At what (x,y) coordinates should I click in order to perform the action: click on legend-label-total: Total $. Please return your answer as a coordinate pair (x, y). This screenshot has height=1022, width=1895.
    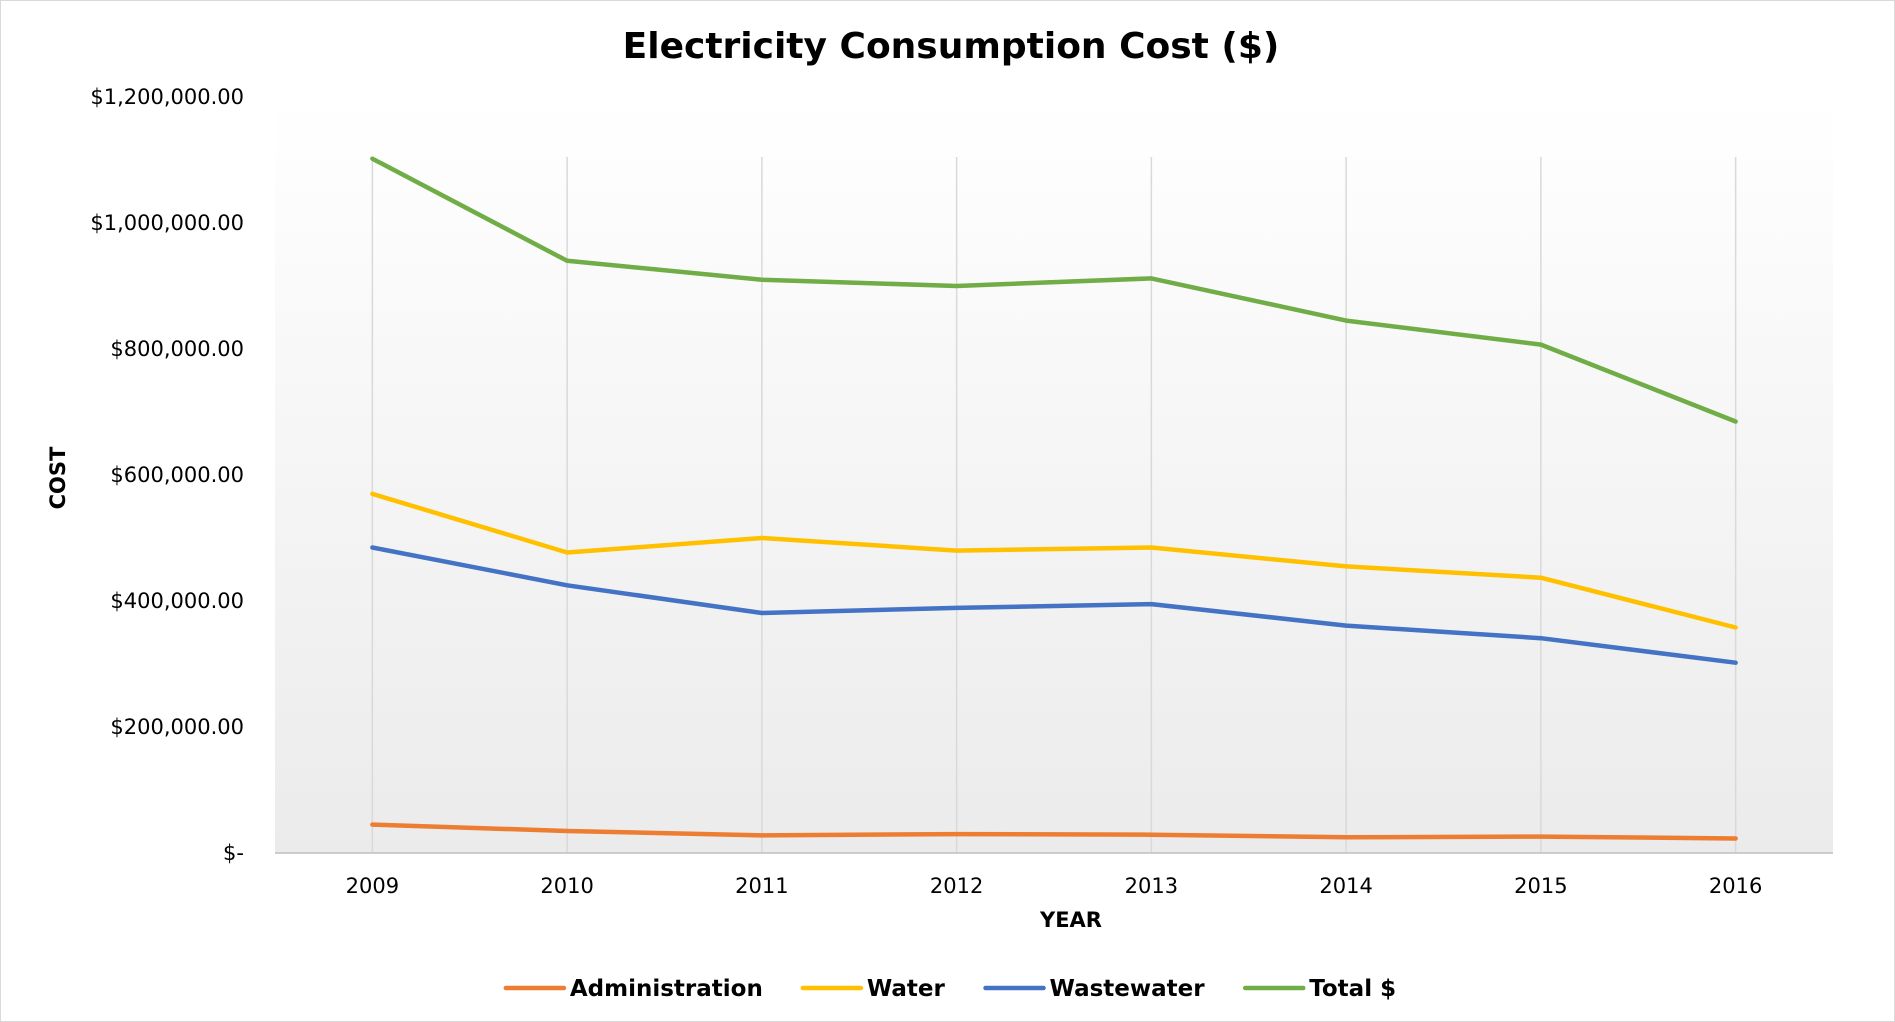
    Looking at the image, I should click on (1352, 989).